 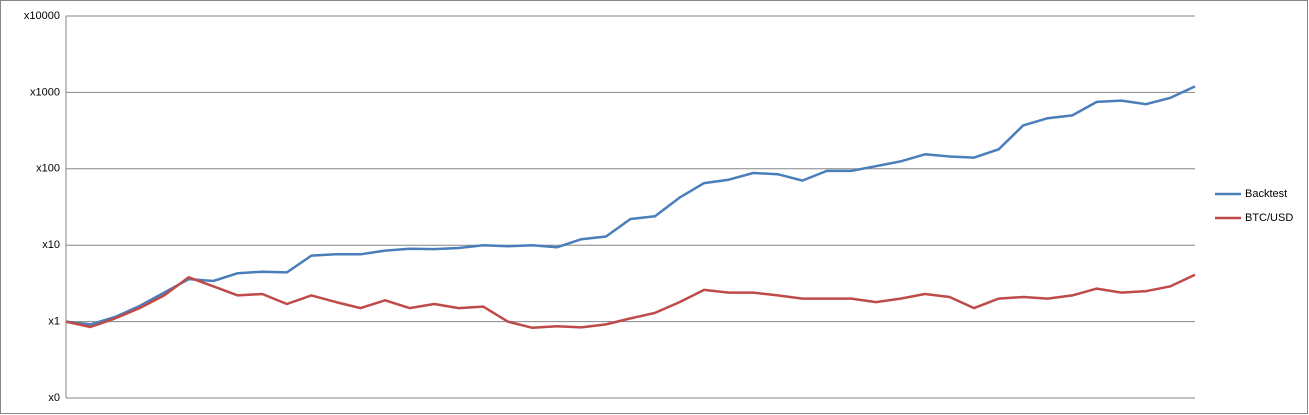 I want to click on y-tick-label: x100, so click(x=48, y=169).